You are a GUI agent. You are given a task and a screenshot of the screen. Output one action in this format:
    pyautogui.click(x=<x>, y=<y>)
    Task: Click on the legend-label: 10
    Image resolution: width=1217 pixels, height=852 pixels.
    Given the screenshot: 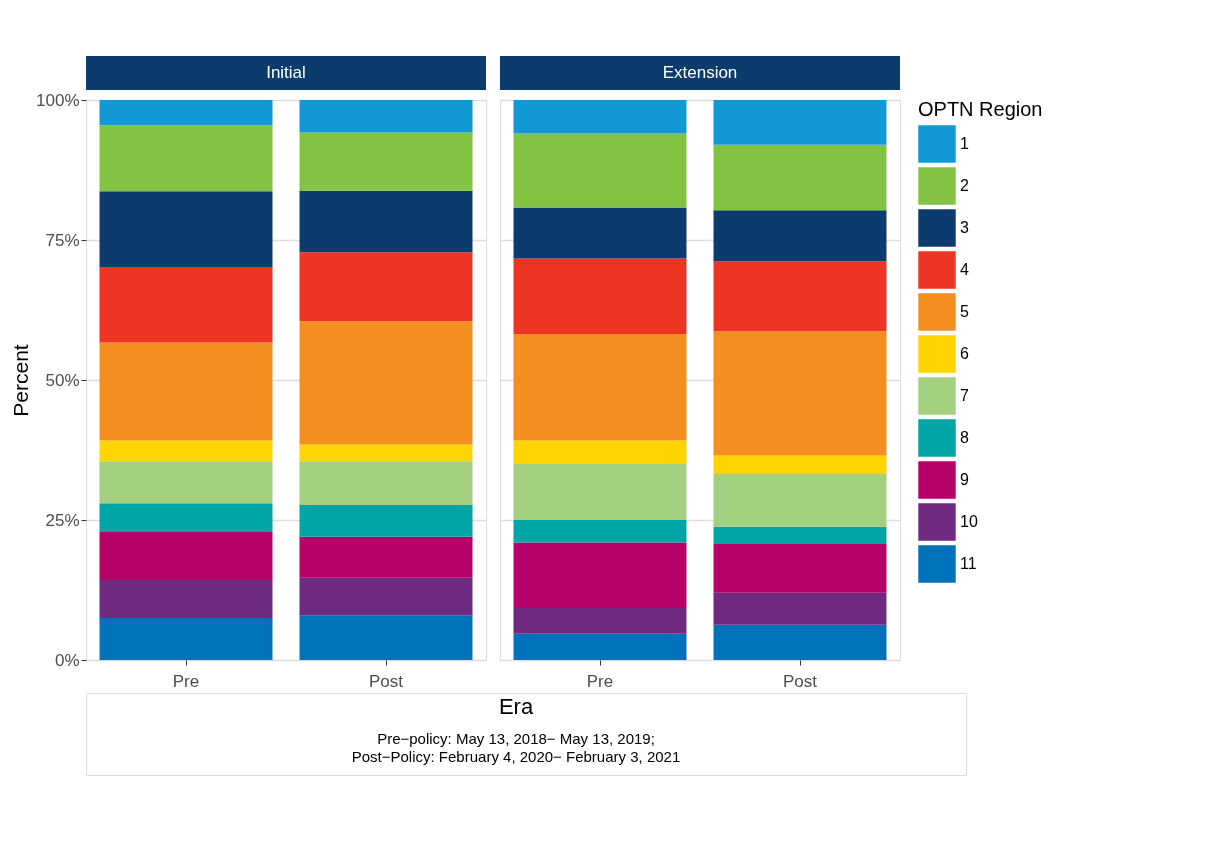 What is the action you would take?
    pyautogui.click(x=969, y=521)
    